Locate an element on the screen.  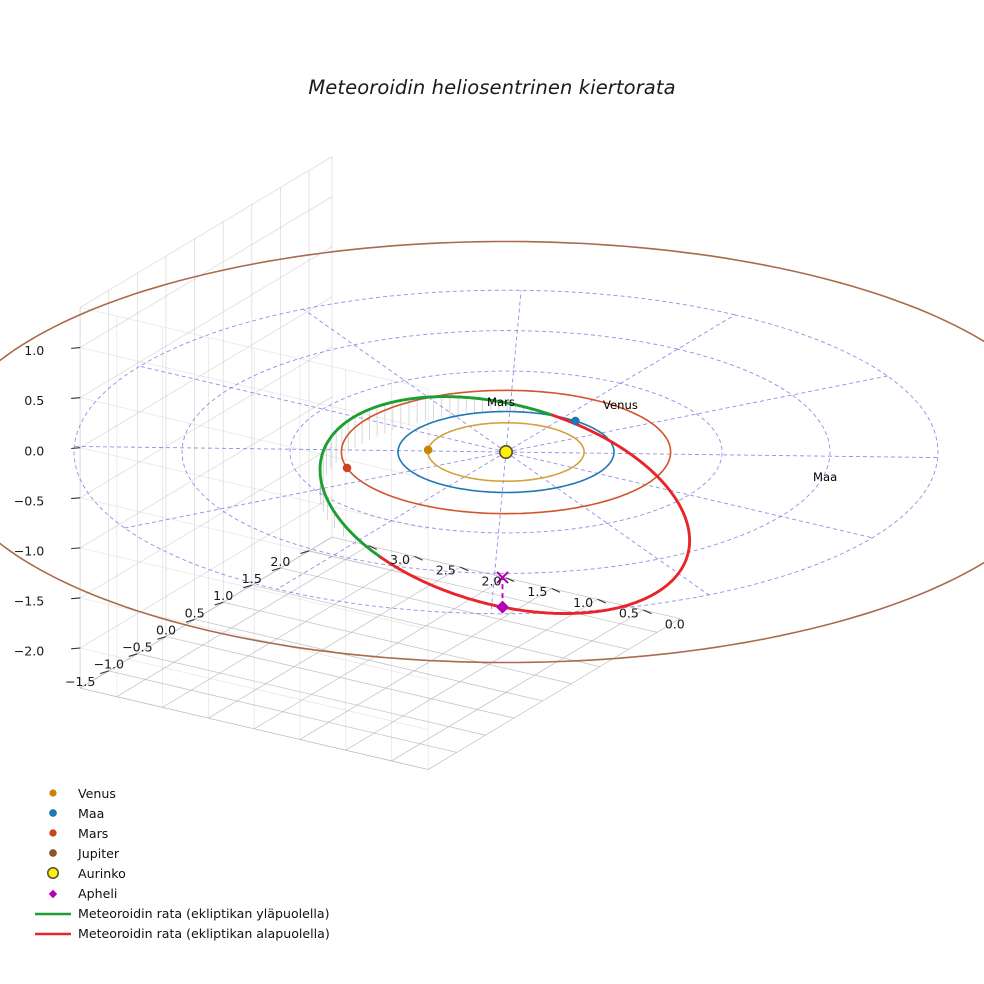
marker-venus is located at coordinates (428, 450).